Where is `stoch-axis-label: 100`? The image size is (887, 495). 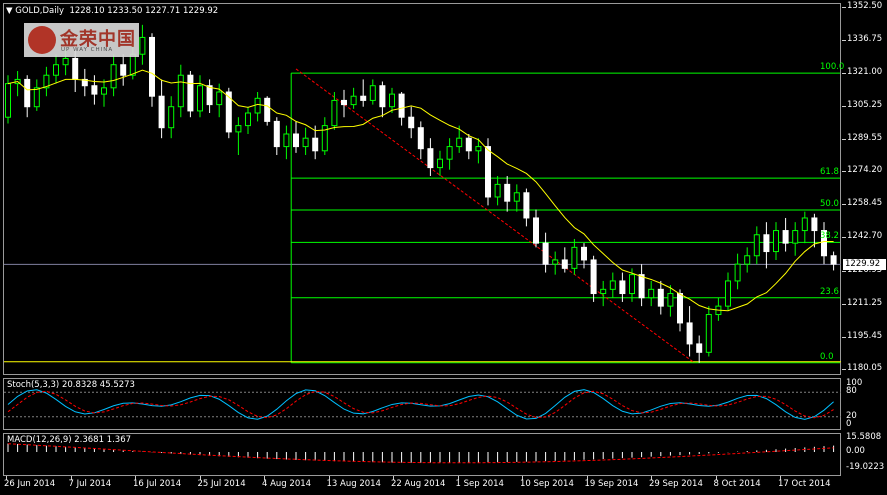 stoch-axis-label: 100 is located at coordinates (854, 383).